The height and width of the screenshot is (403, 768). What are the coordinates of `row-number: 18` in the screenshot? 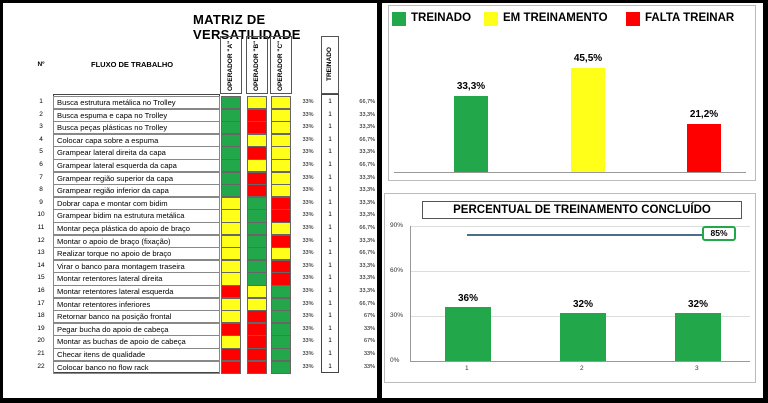 It's located at (41, 316).